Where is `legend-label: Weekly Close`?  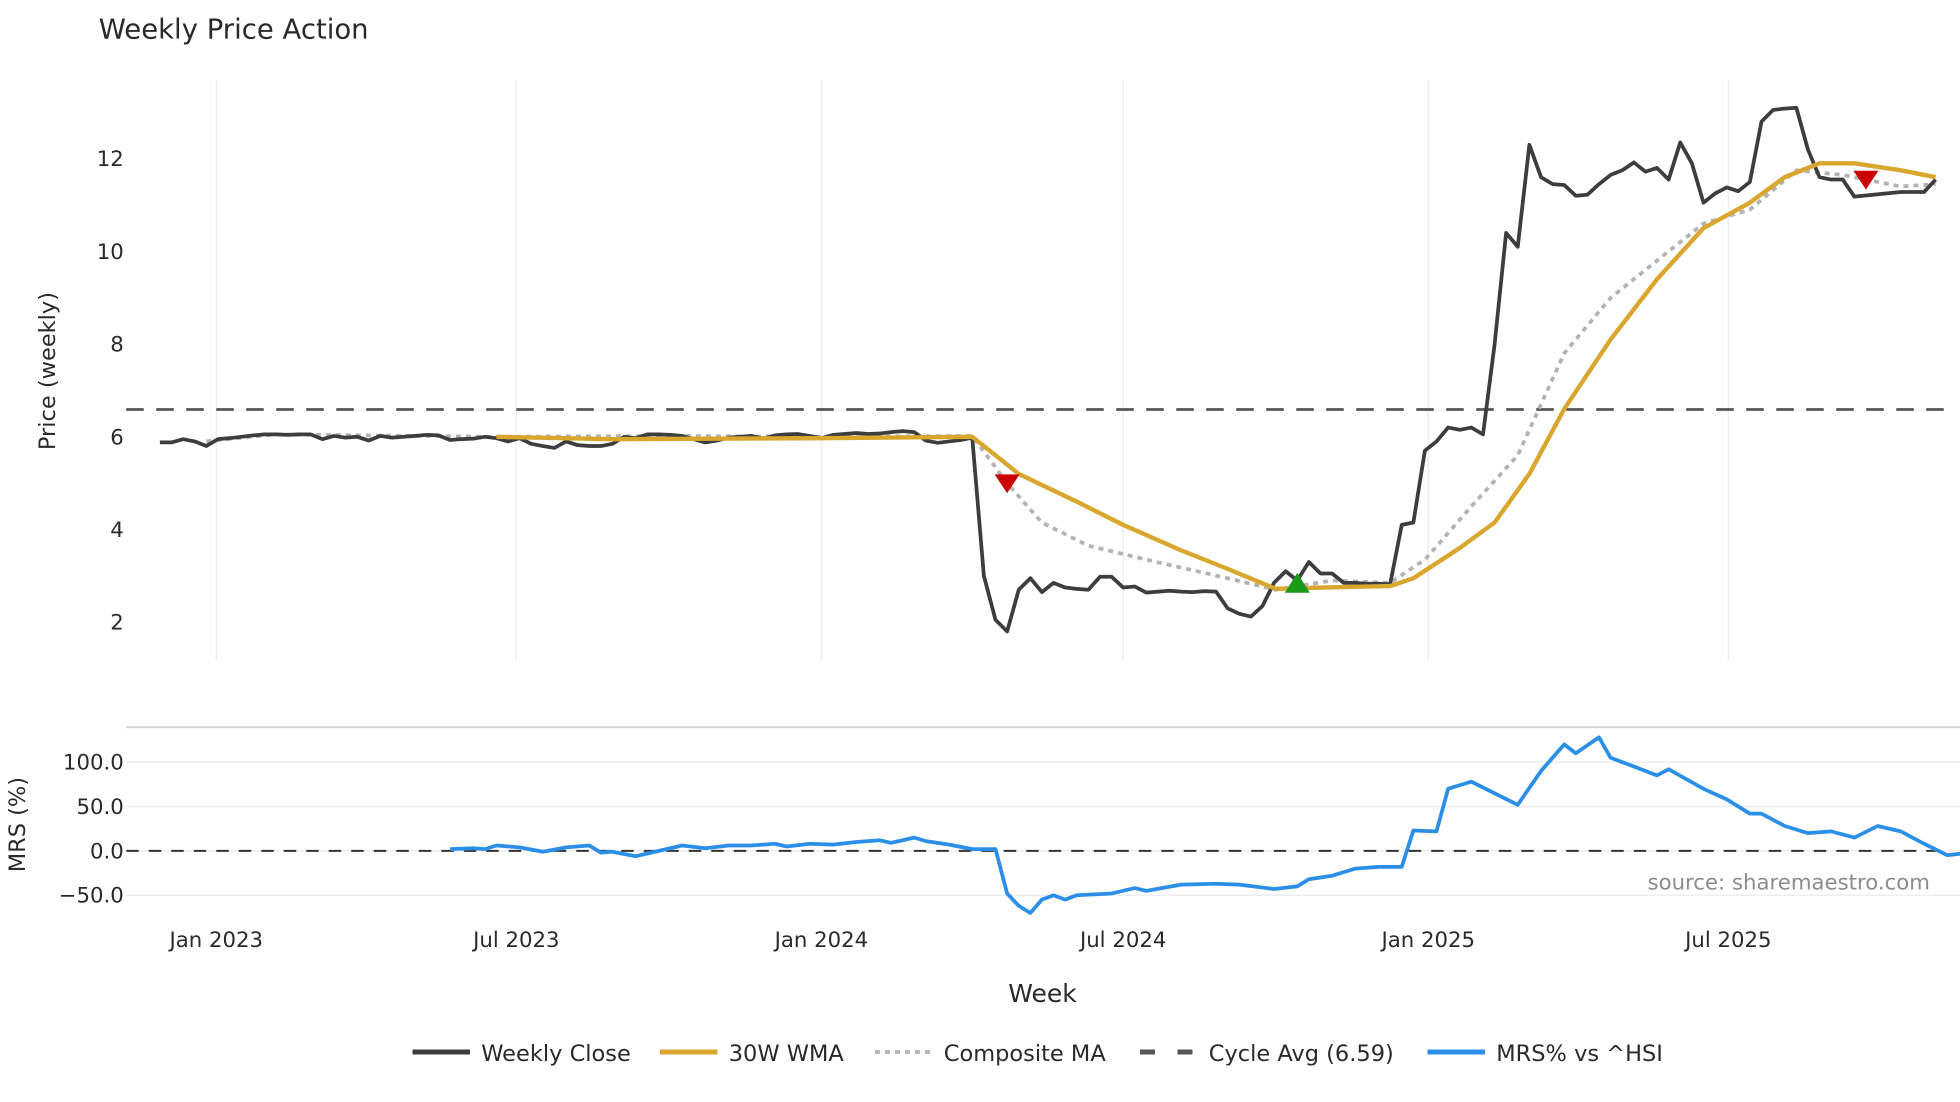 legend-label: Weekly Close is located at coordinates (556, 1054).